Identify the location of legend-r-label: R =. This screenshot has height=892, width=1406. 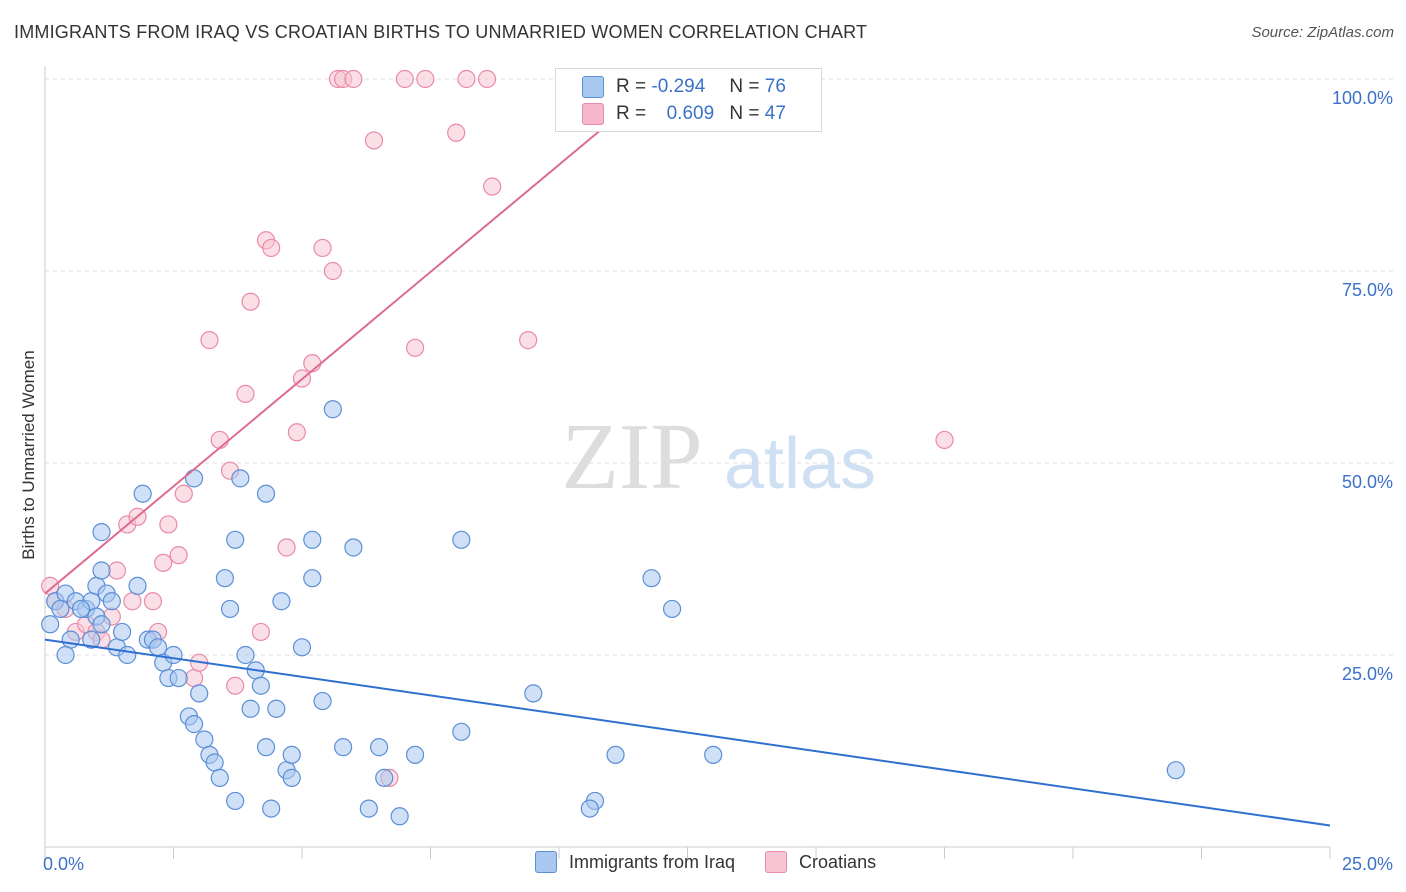
(631, 113).